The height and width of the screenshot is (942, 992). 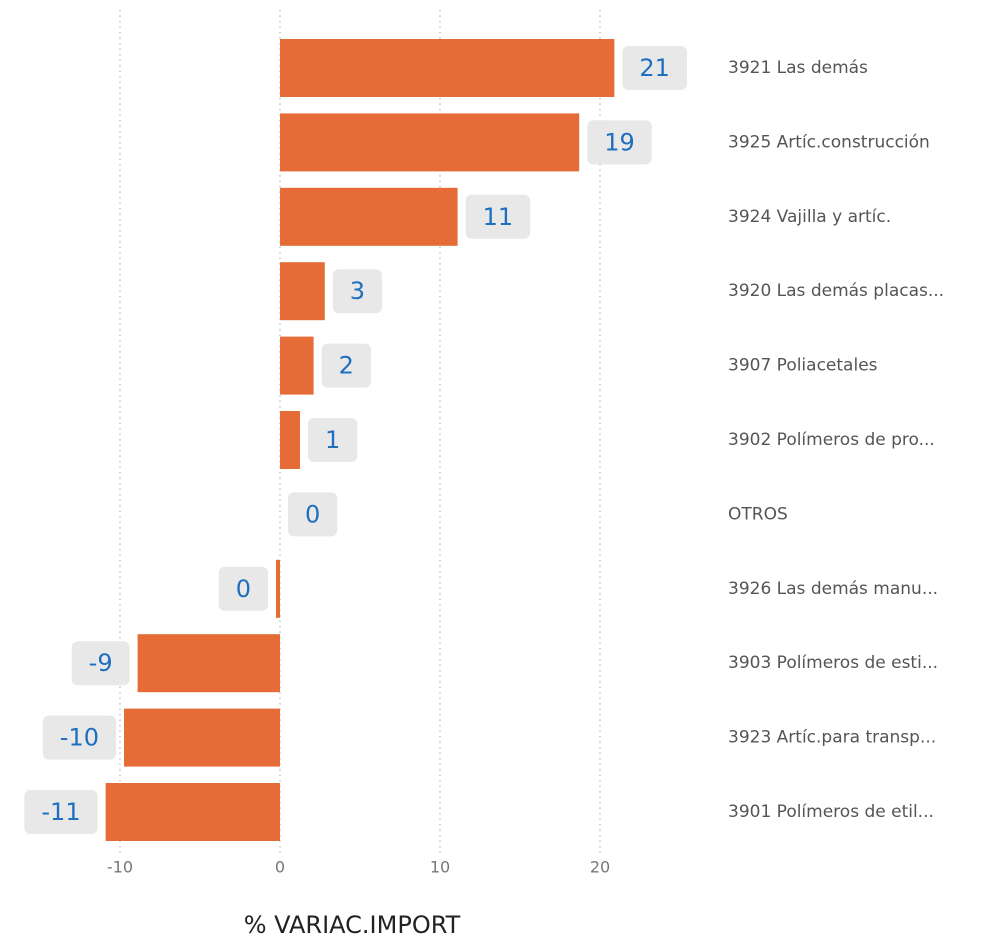 I want to click on value-label: 11, so click(x=498, y=217).